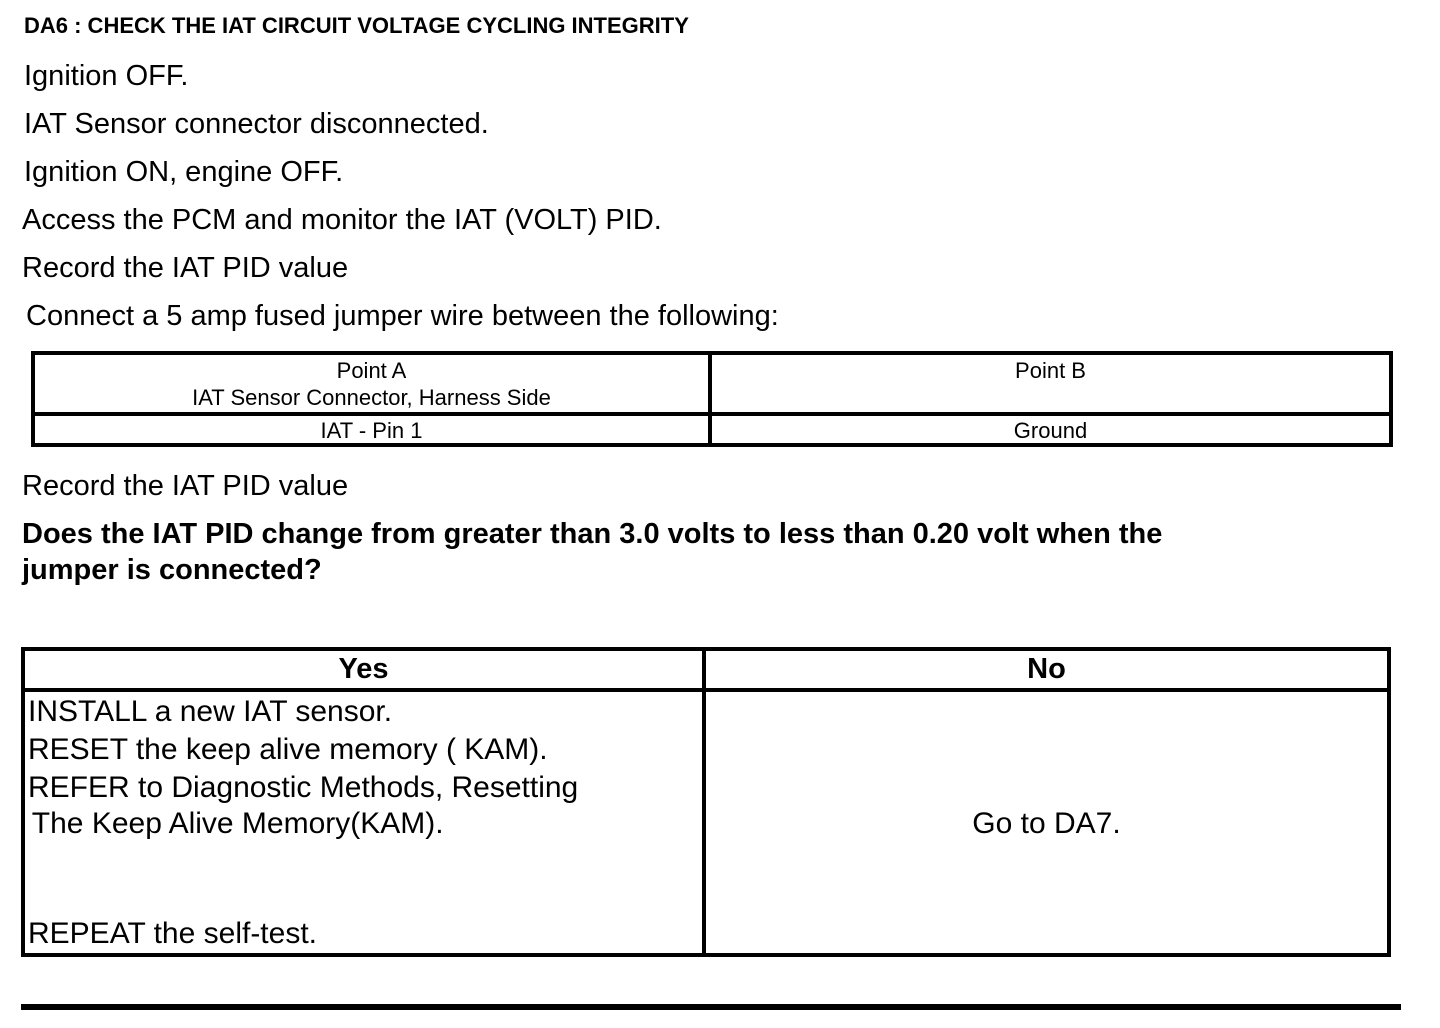 The width and height of the screenshot is (1440, 1028). I want to click on step-1: Ignition OFF., so click(106, 76).